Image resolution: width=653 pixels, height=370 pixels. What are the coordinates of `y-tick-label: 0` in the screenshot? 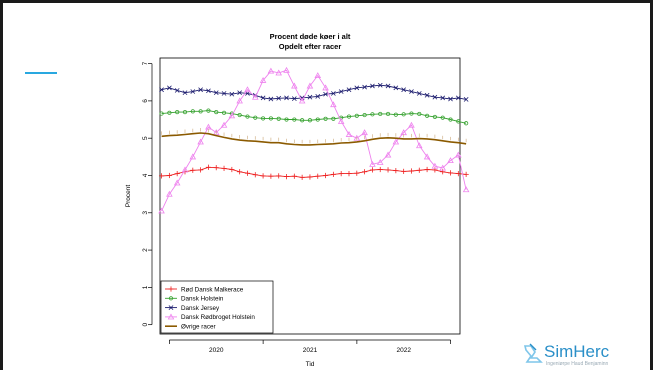 It's located at (145, 324).